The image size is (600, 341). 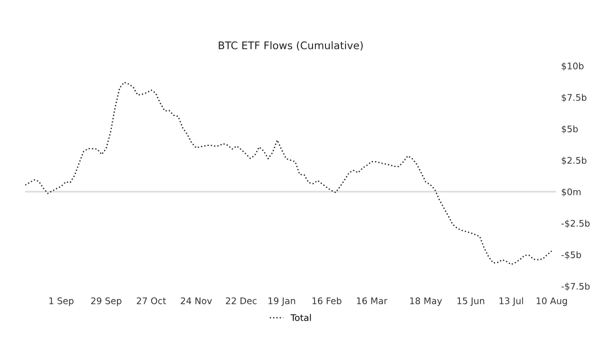 What do you see at coordinates (106, 301) in the screenshot?
I see `x-tick-label: 29 Sep` at bounding box center [106, 301].